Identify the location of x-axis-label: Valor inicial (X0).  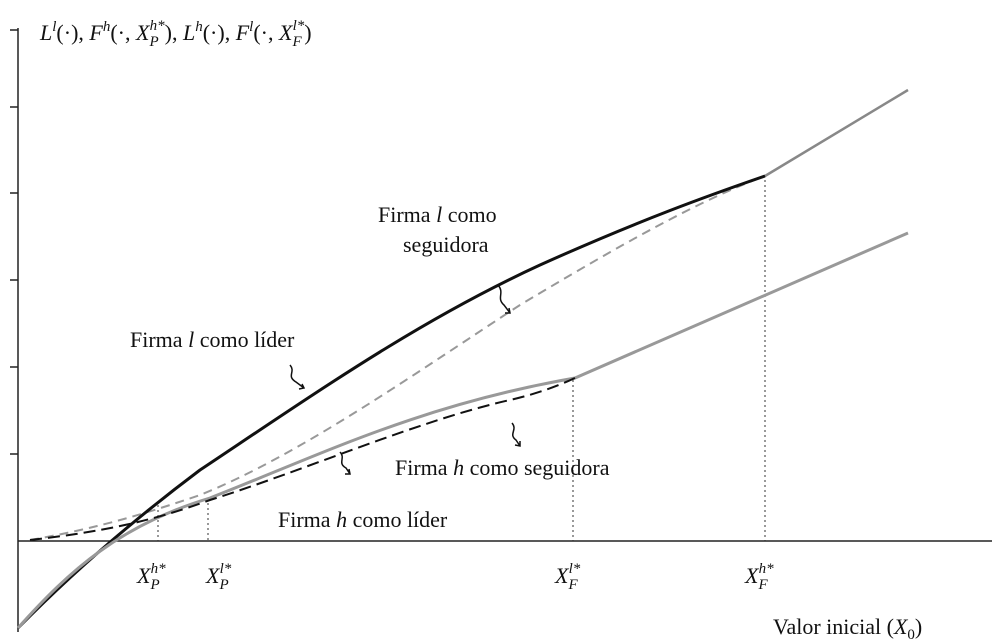
(847, 628).